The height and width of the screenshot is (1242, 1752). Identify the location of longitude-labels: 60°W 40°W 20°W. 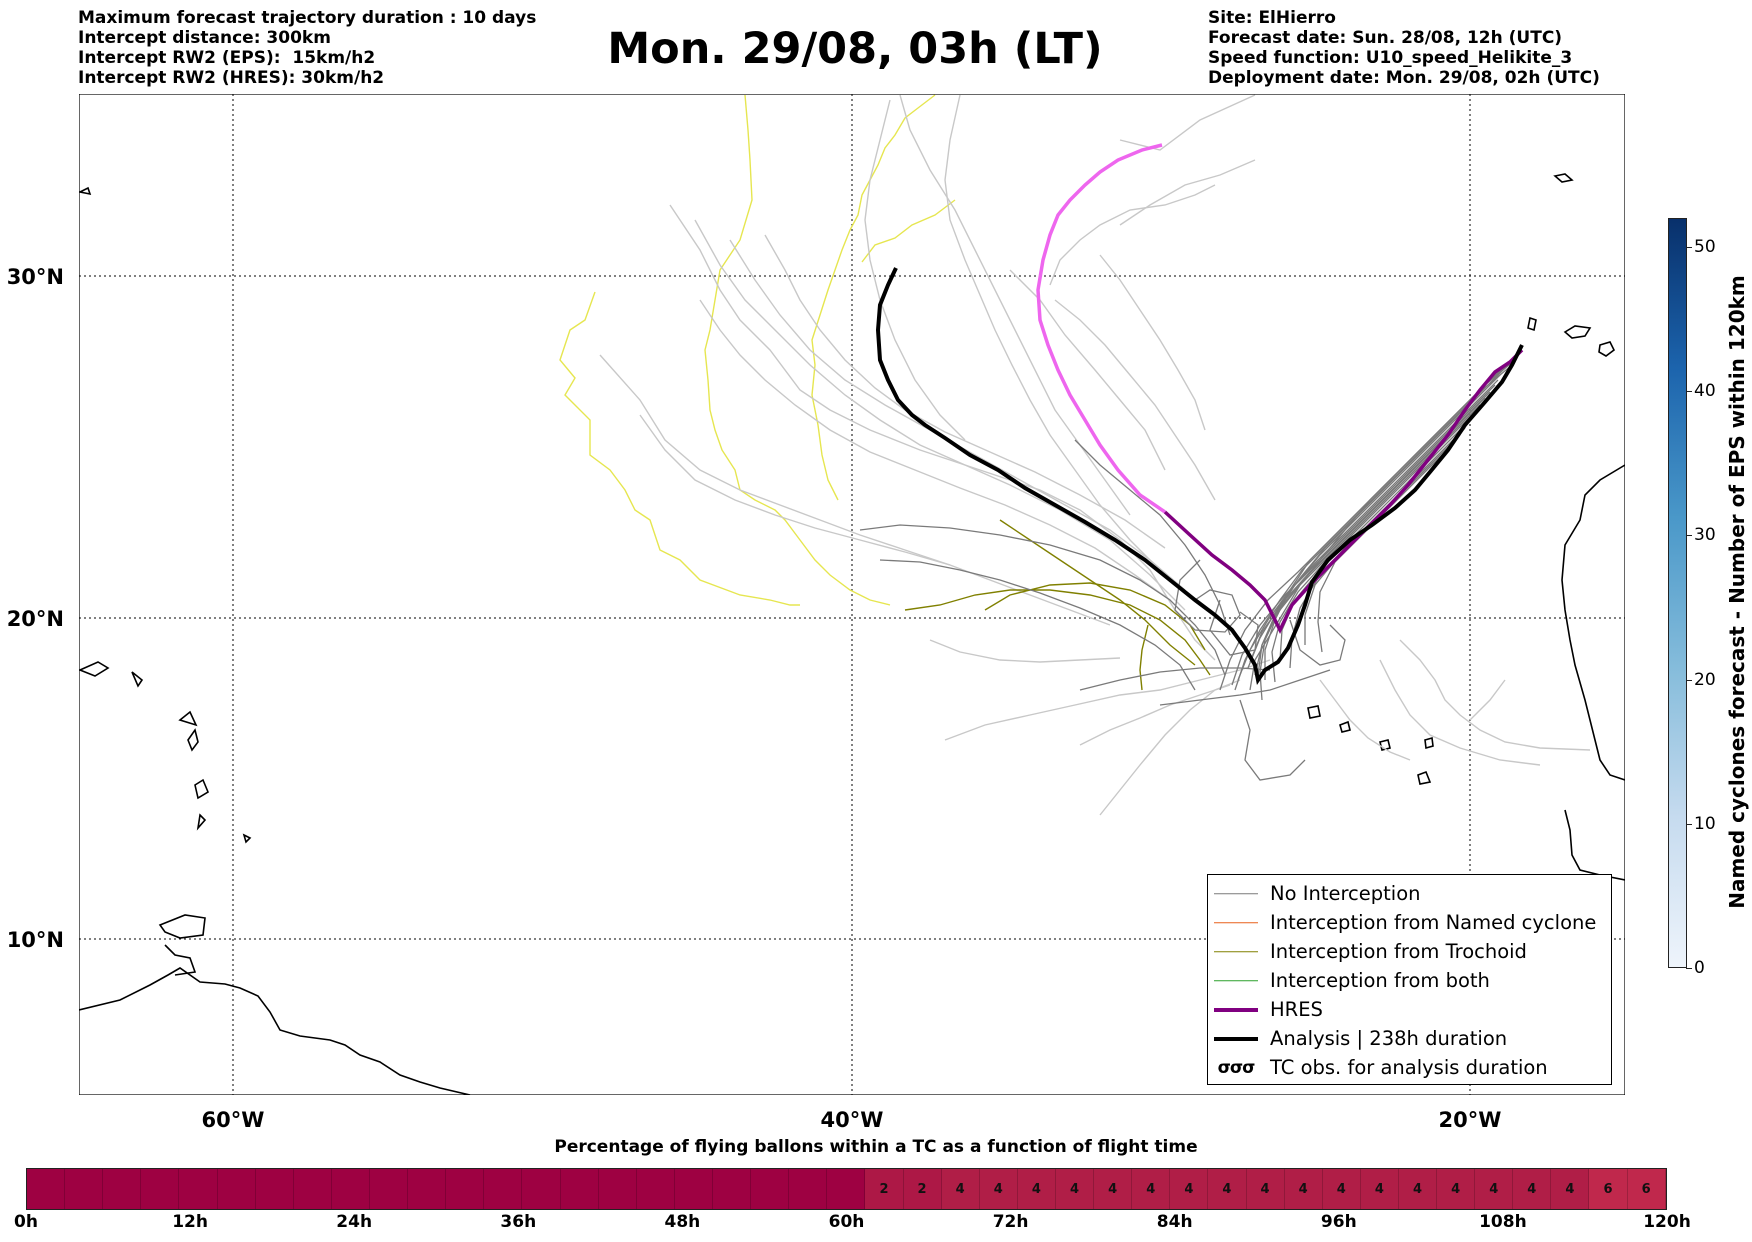
(852, 1120).